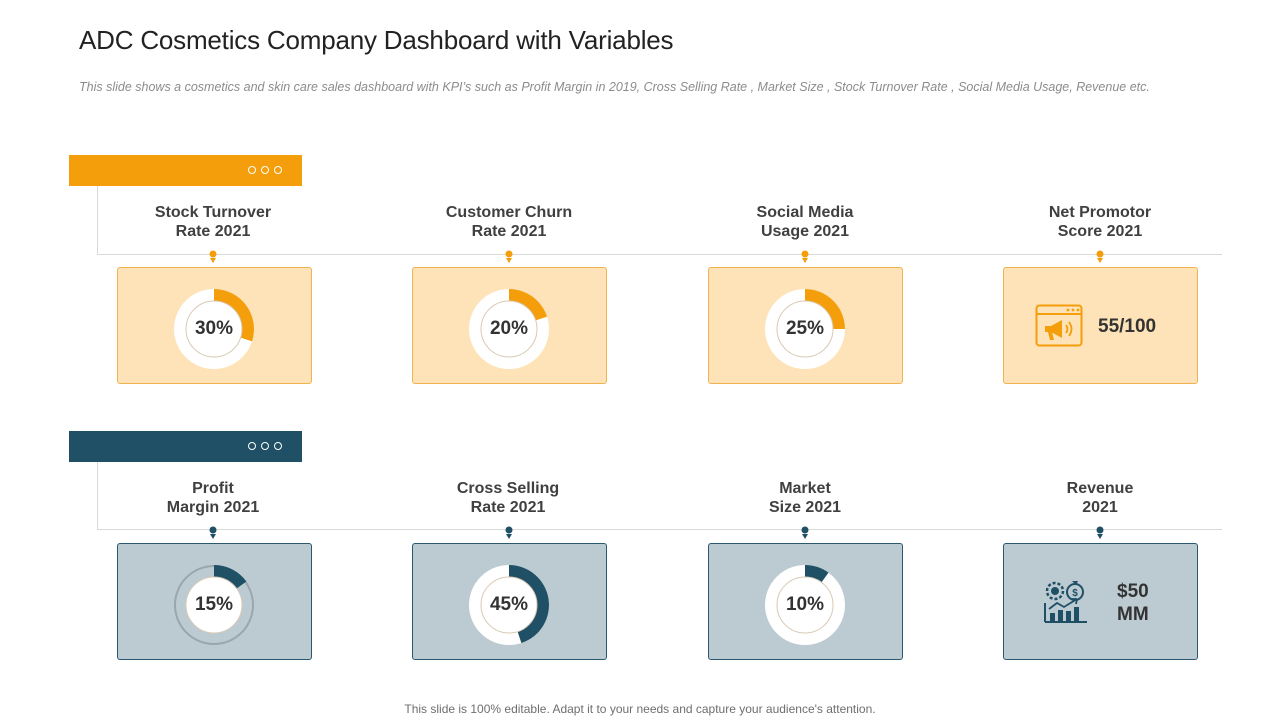  I want to click on megaphone-browser-icon, so click(1059, 325).